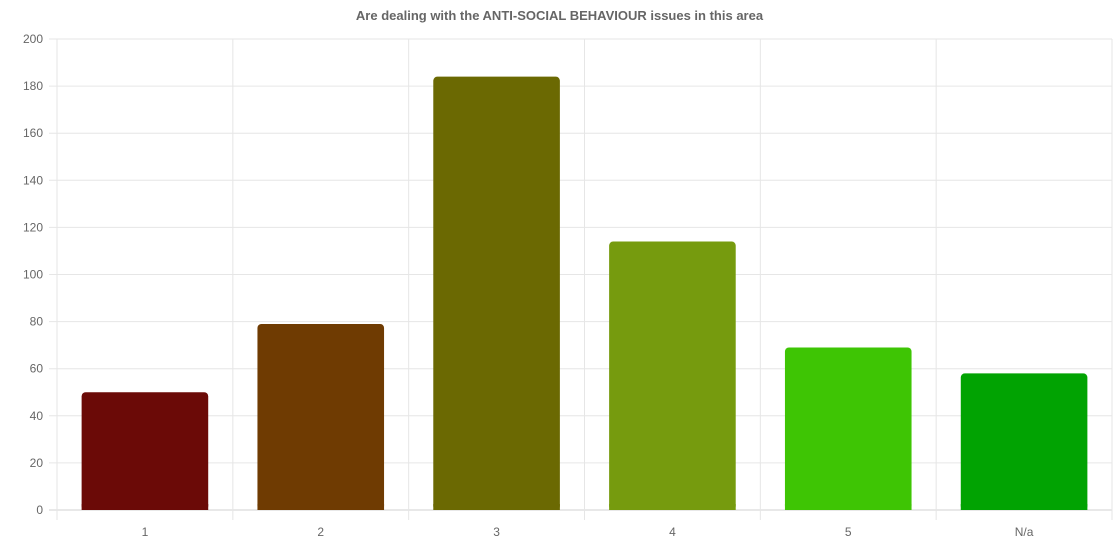  Describe the element at coordinates (1024, 532) in the screenshot. I see `x-tick-label: N/a` at that location.